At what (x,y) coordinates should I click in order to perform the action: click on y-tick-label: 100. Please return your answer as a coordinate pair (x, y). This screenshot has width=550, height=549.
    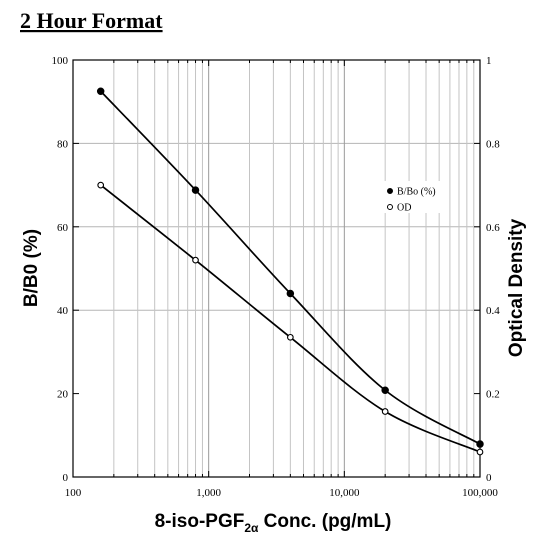
    Looking at the image, I should click on (60, 61).